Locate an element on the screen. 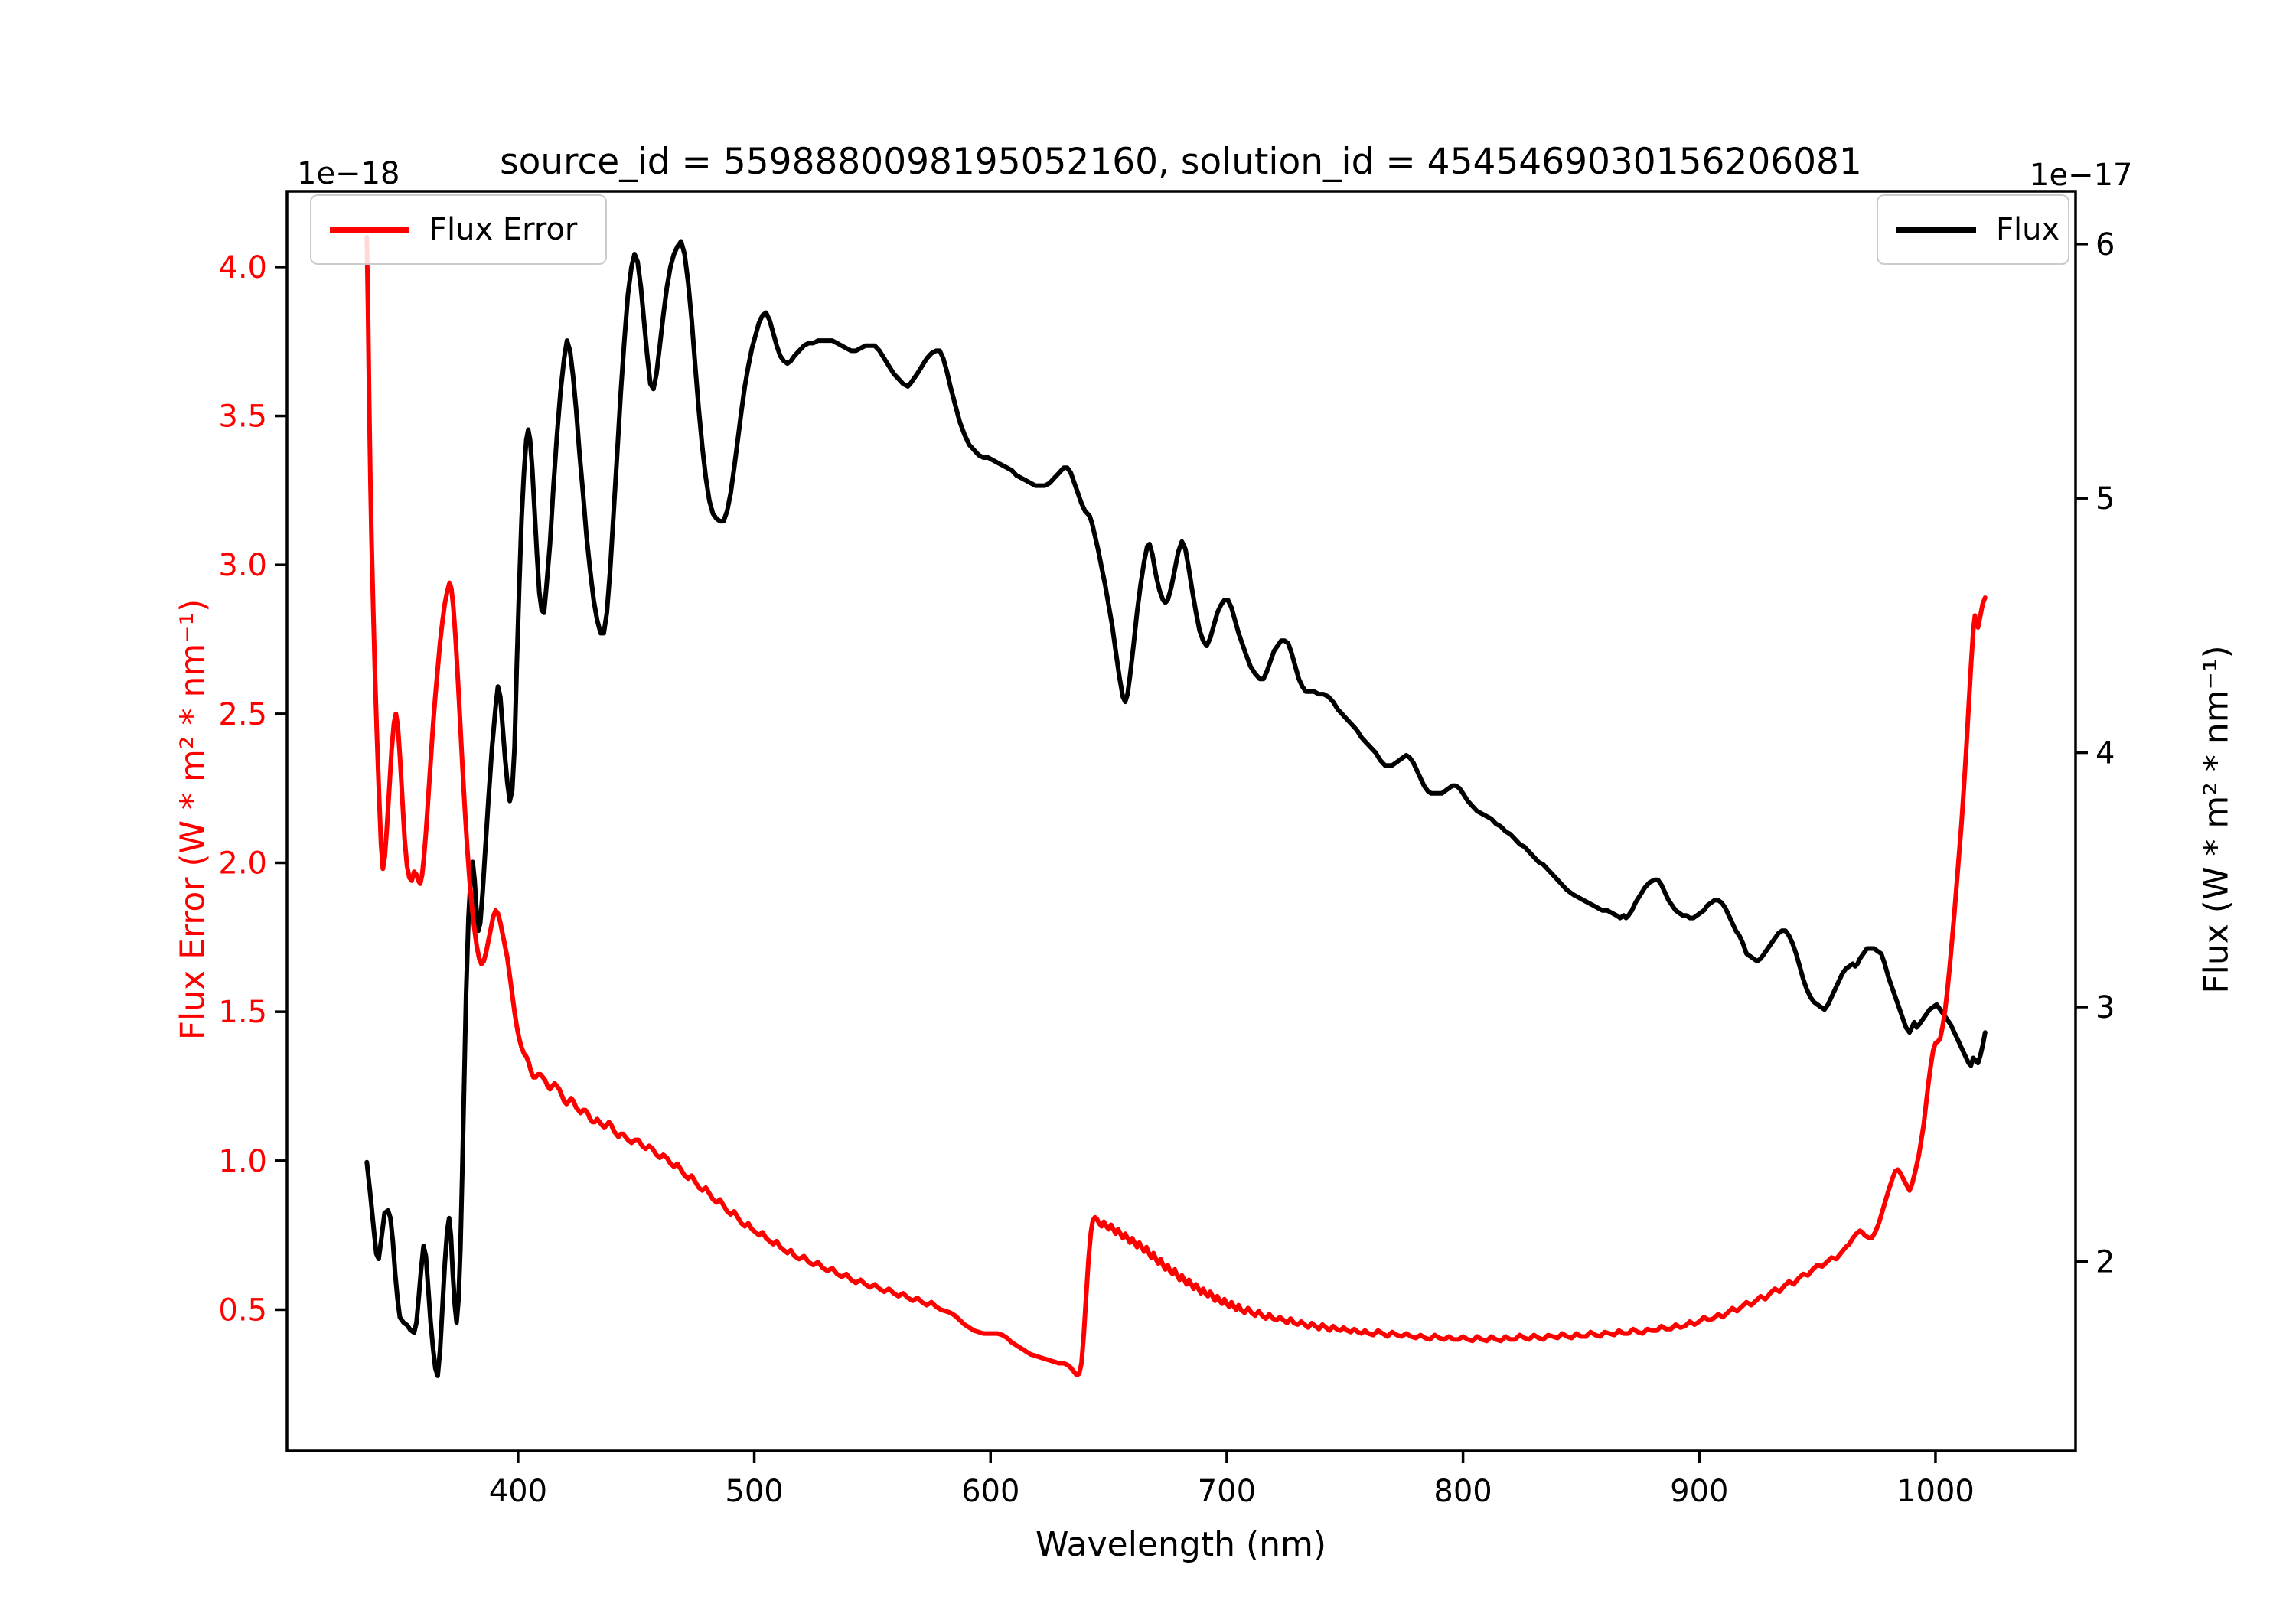 The height and width of the screenshot is (1607, 2296). x-tick-label: 400 is located at coordinates (518, 1491).